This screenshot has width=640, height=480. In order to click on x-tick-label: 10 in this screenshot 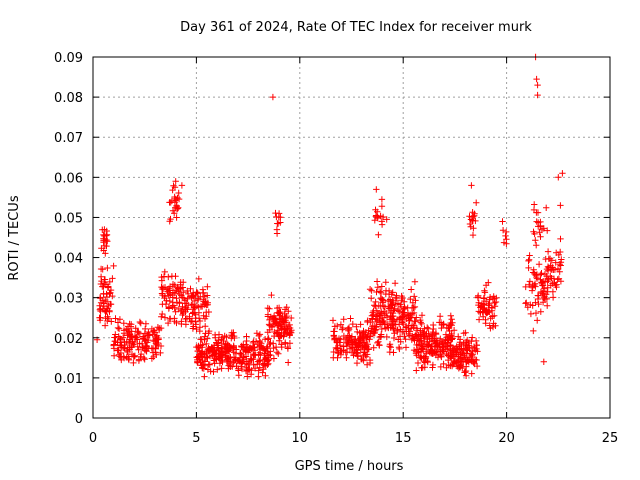, I will do `click(300, 438)`.